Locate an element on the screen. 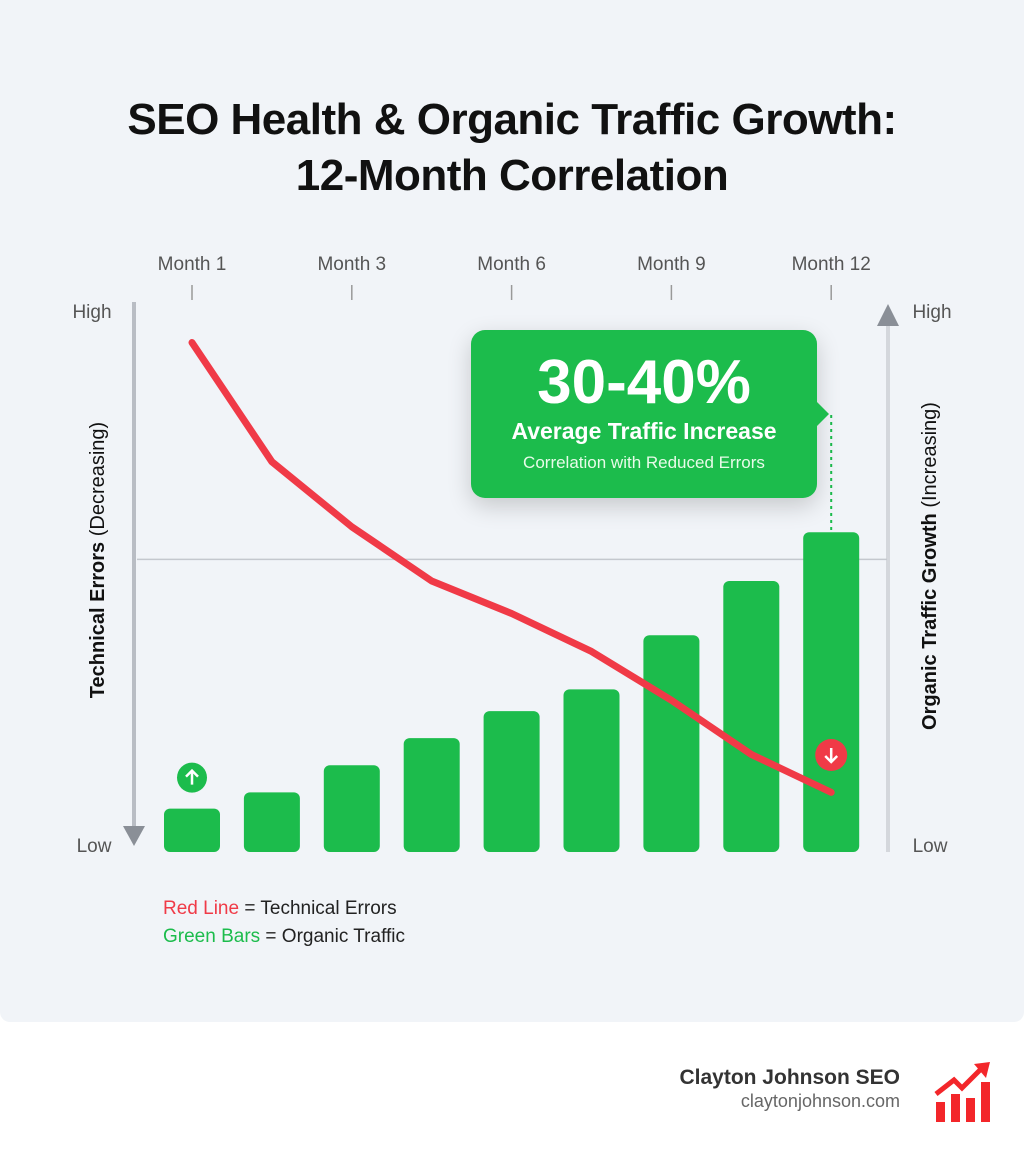 The width and height of the screenshot is (1024, 1154). legend-item-line: Red Line = Technical Errors is located at coordinates (284, 909).